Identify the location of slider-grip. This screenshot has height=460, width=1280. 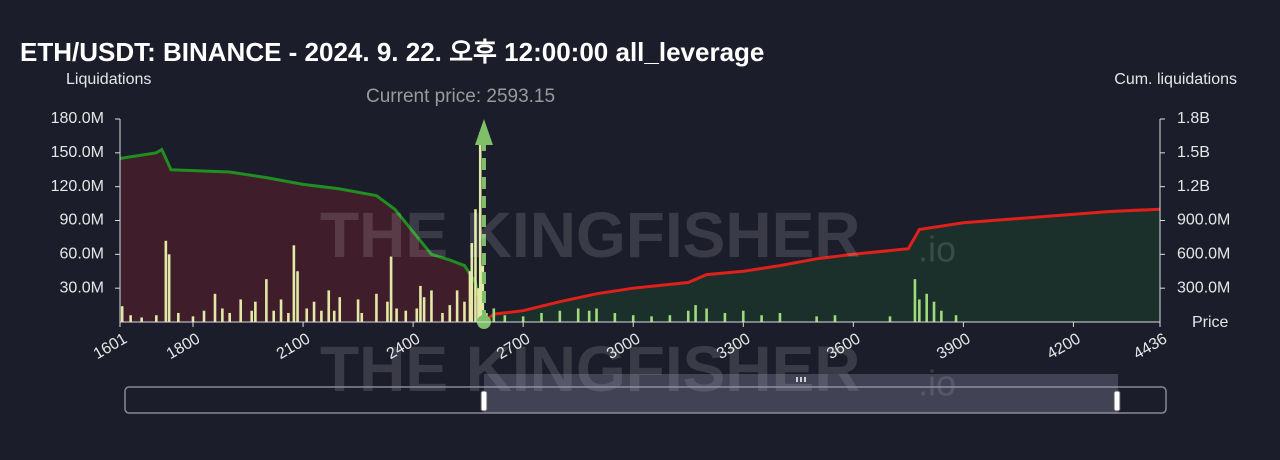
(801, 379).